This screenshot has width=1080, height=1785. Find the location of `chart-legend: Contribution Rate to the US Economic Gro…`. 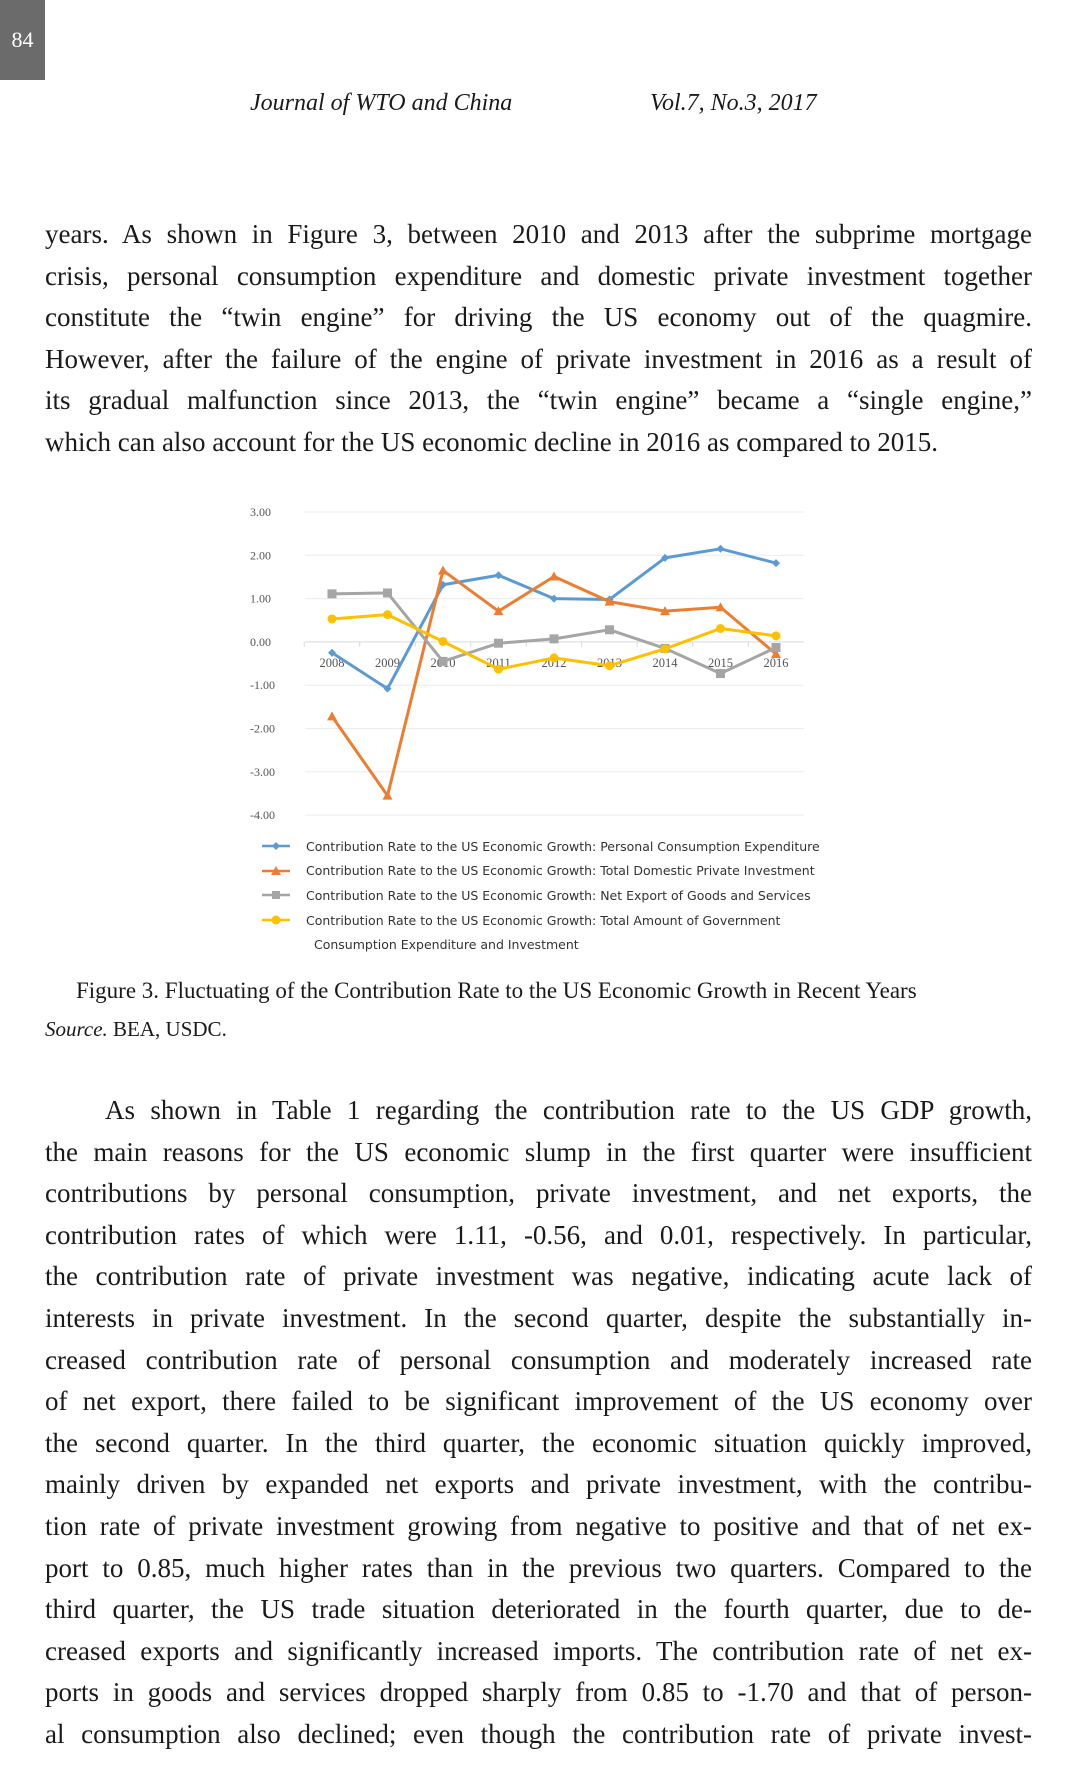

chart-legend: Contribution Rate to the US Economic Gro… is located at coordinates (541, 895).